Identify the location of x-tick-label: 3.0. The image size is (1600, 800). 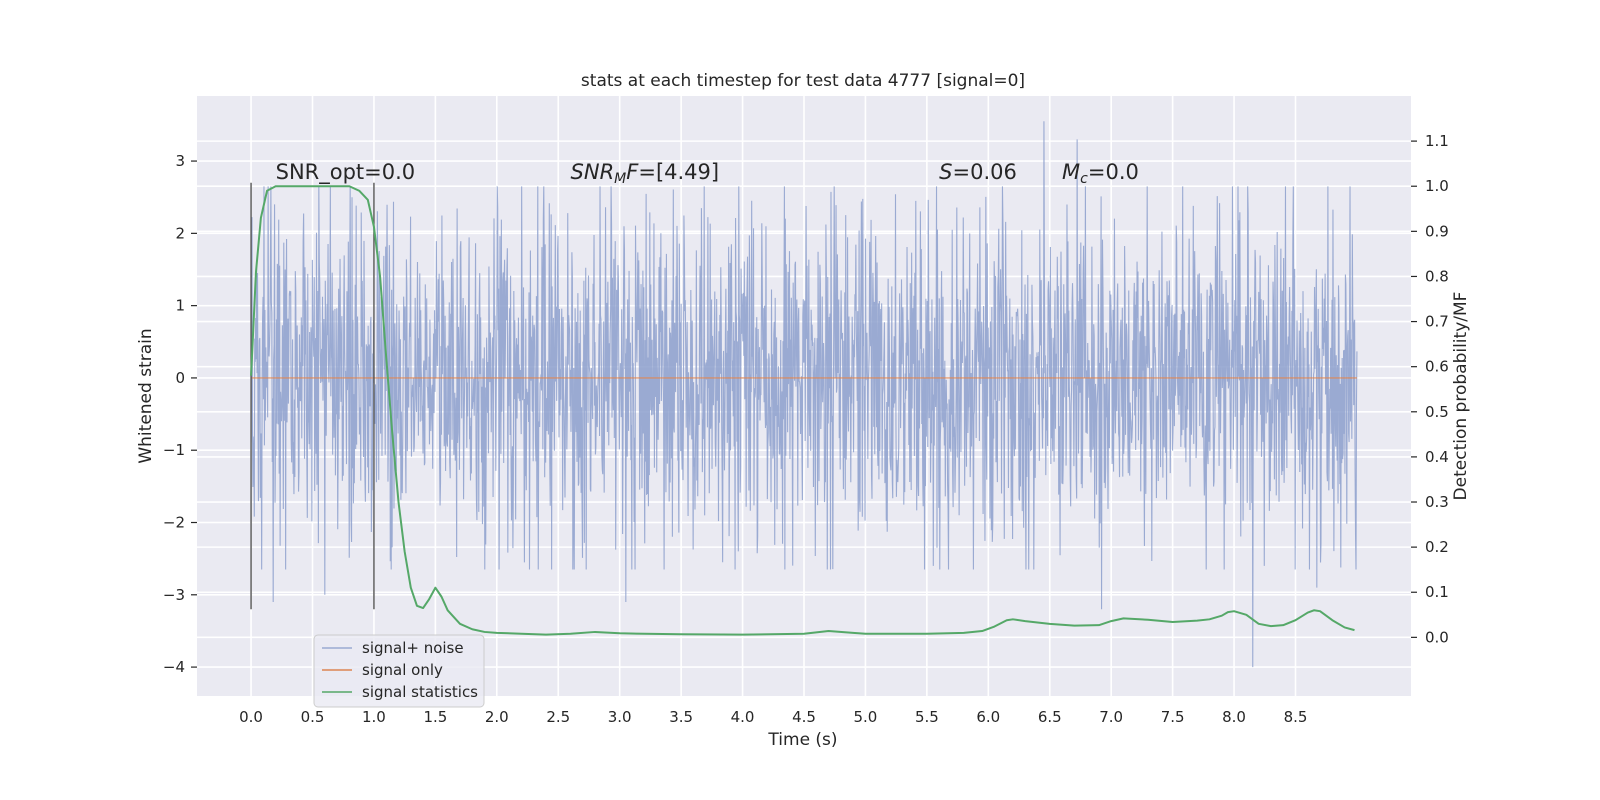
(620, 717).